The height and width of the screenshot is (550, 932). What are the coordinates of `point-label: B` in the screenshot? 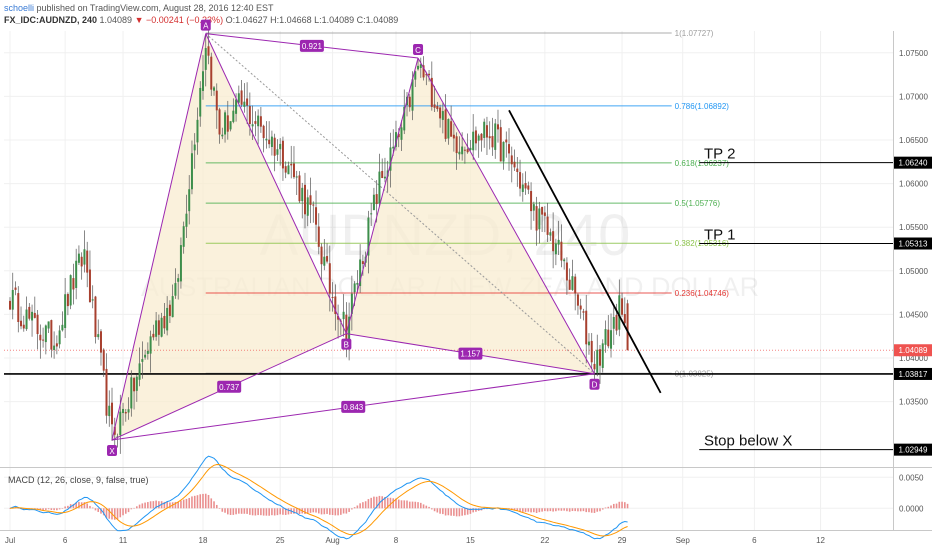 It's located at (346, 345).